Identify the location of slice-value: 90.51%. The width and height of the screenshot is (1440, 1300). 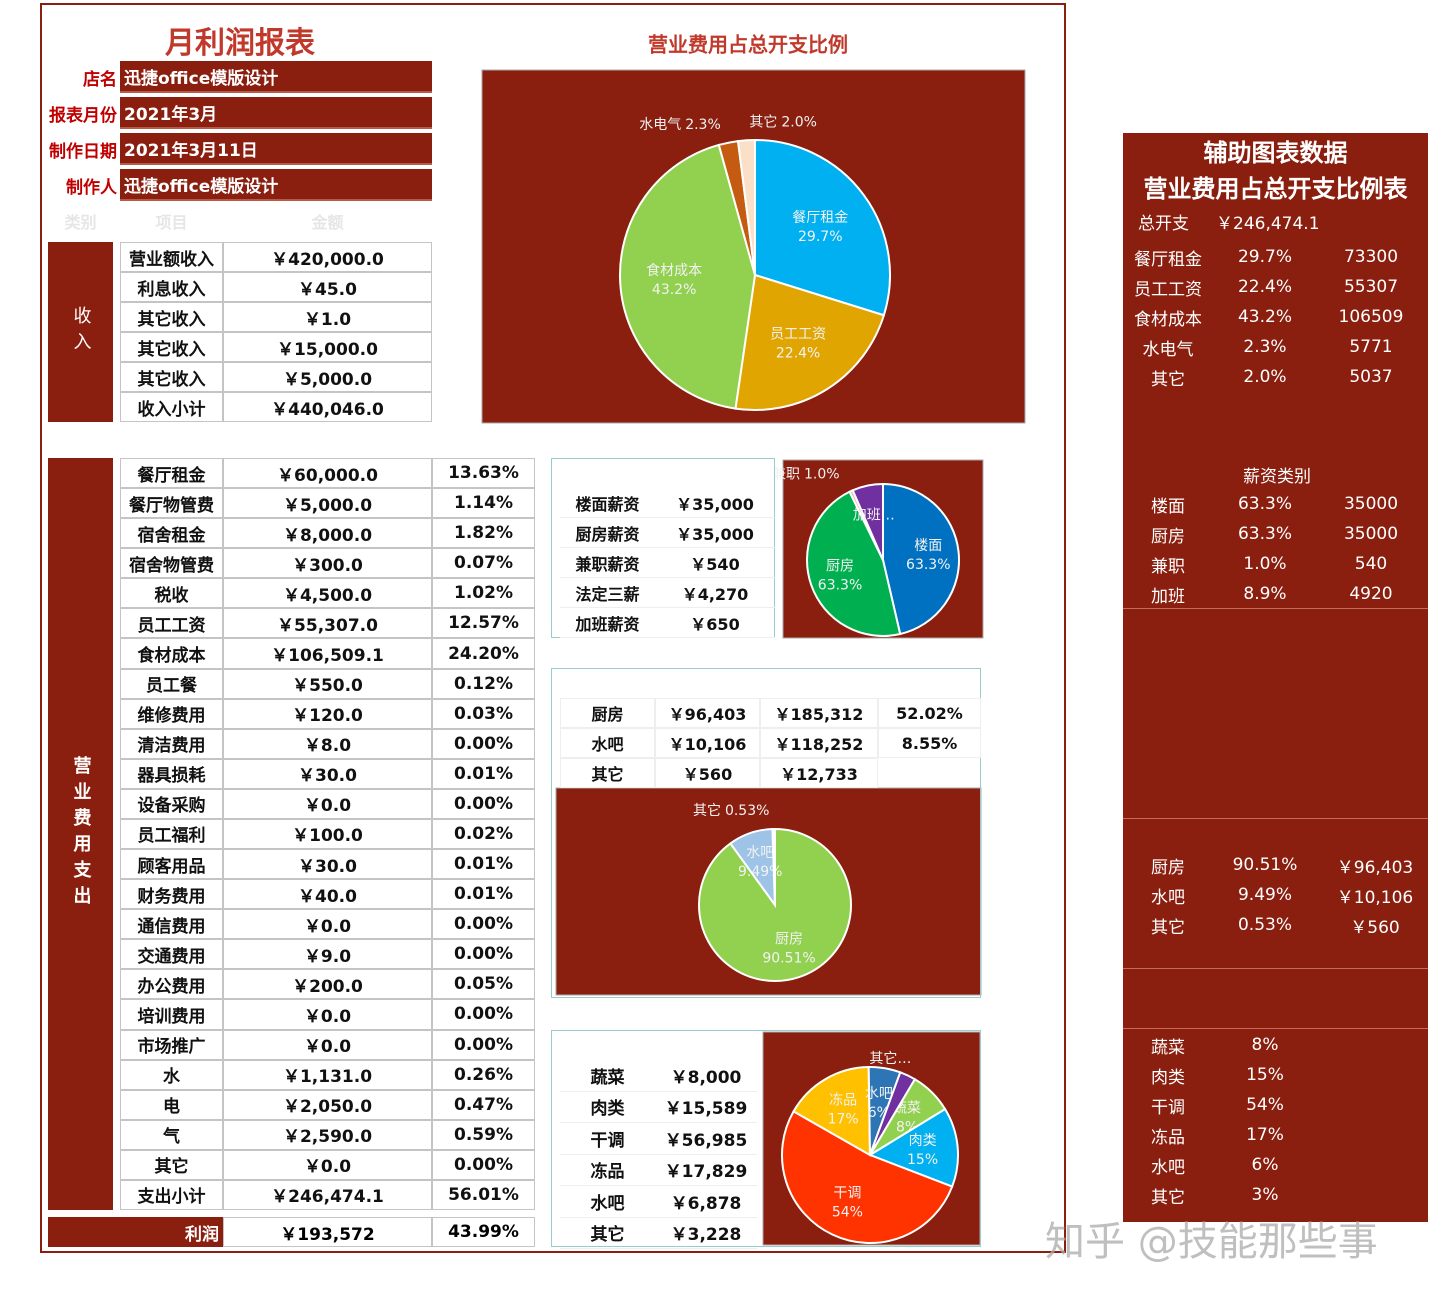
(788, 958).